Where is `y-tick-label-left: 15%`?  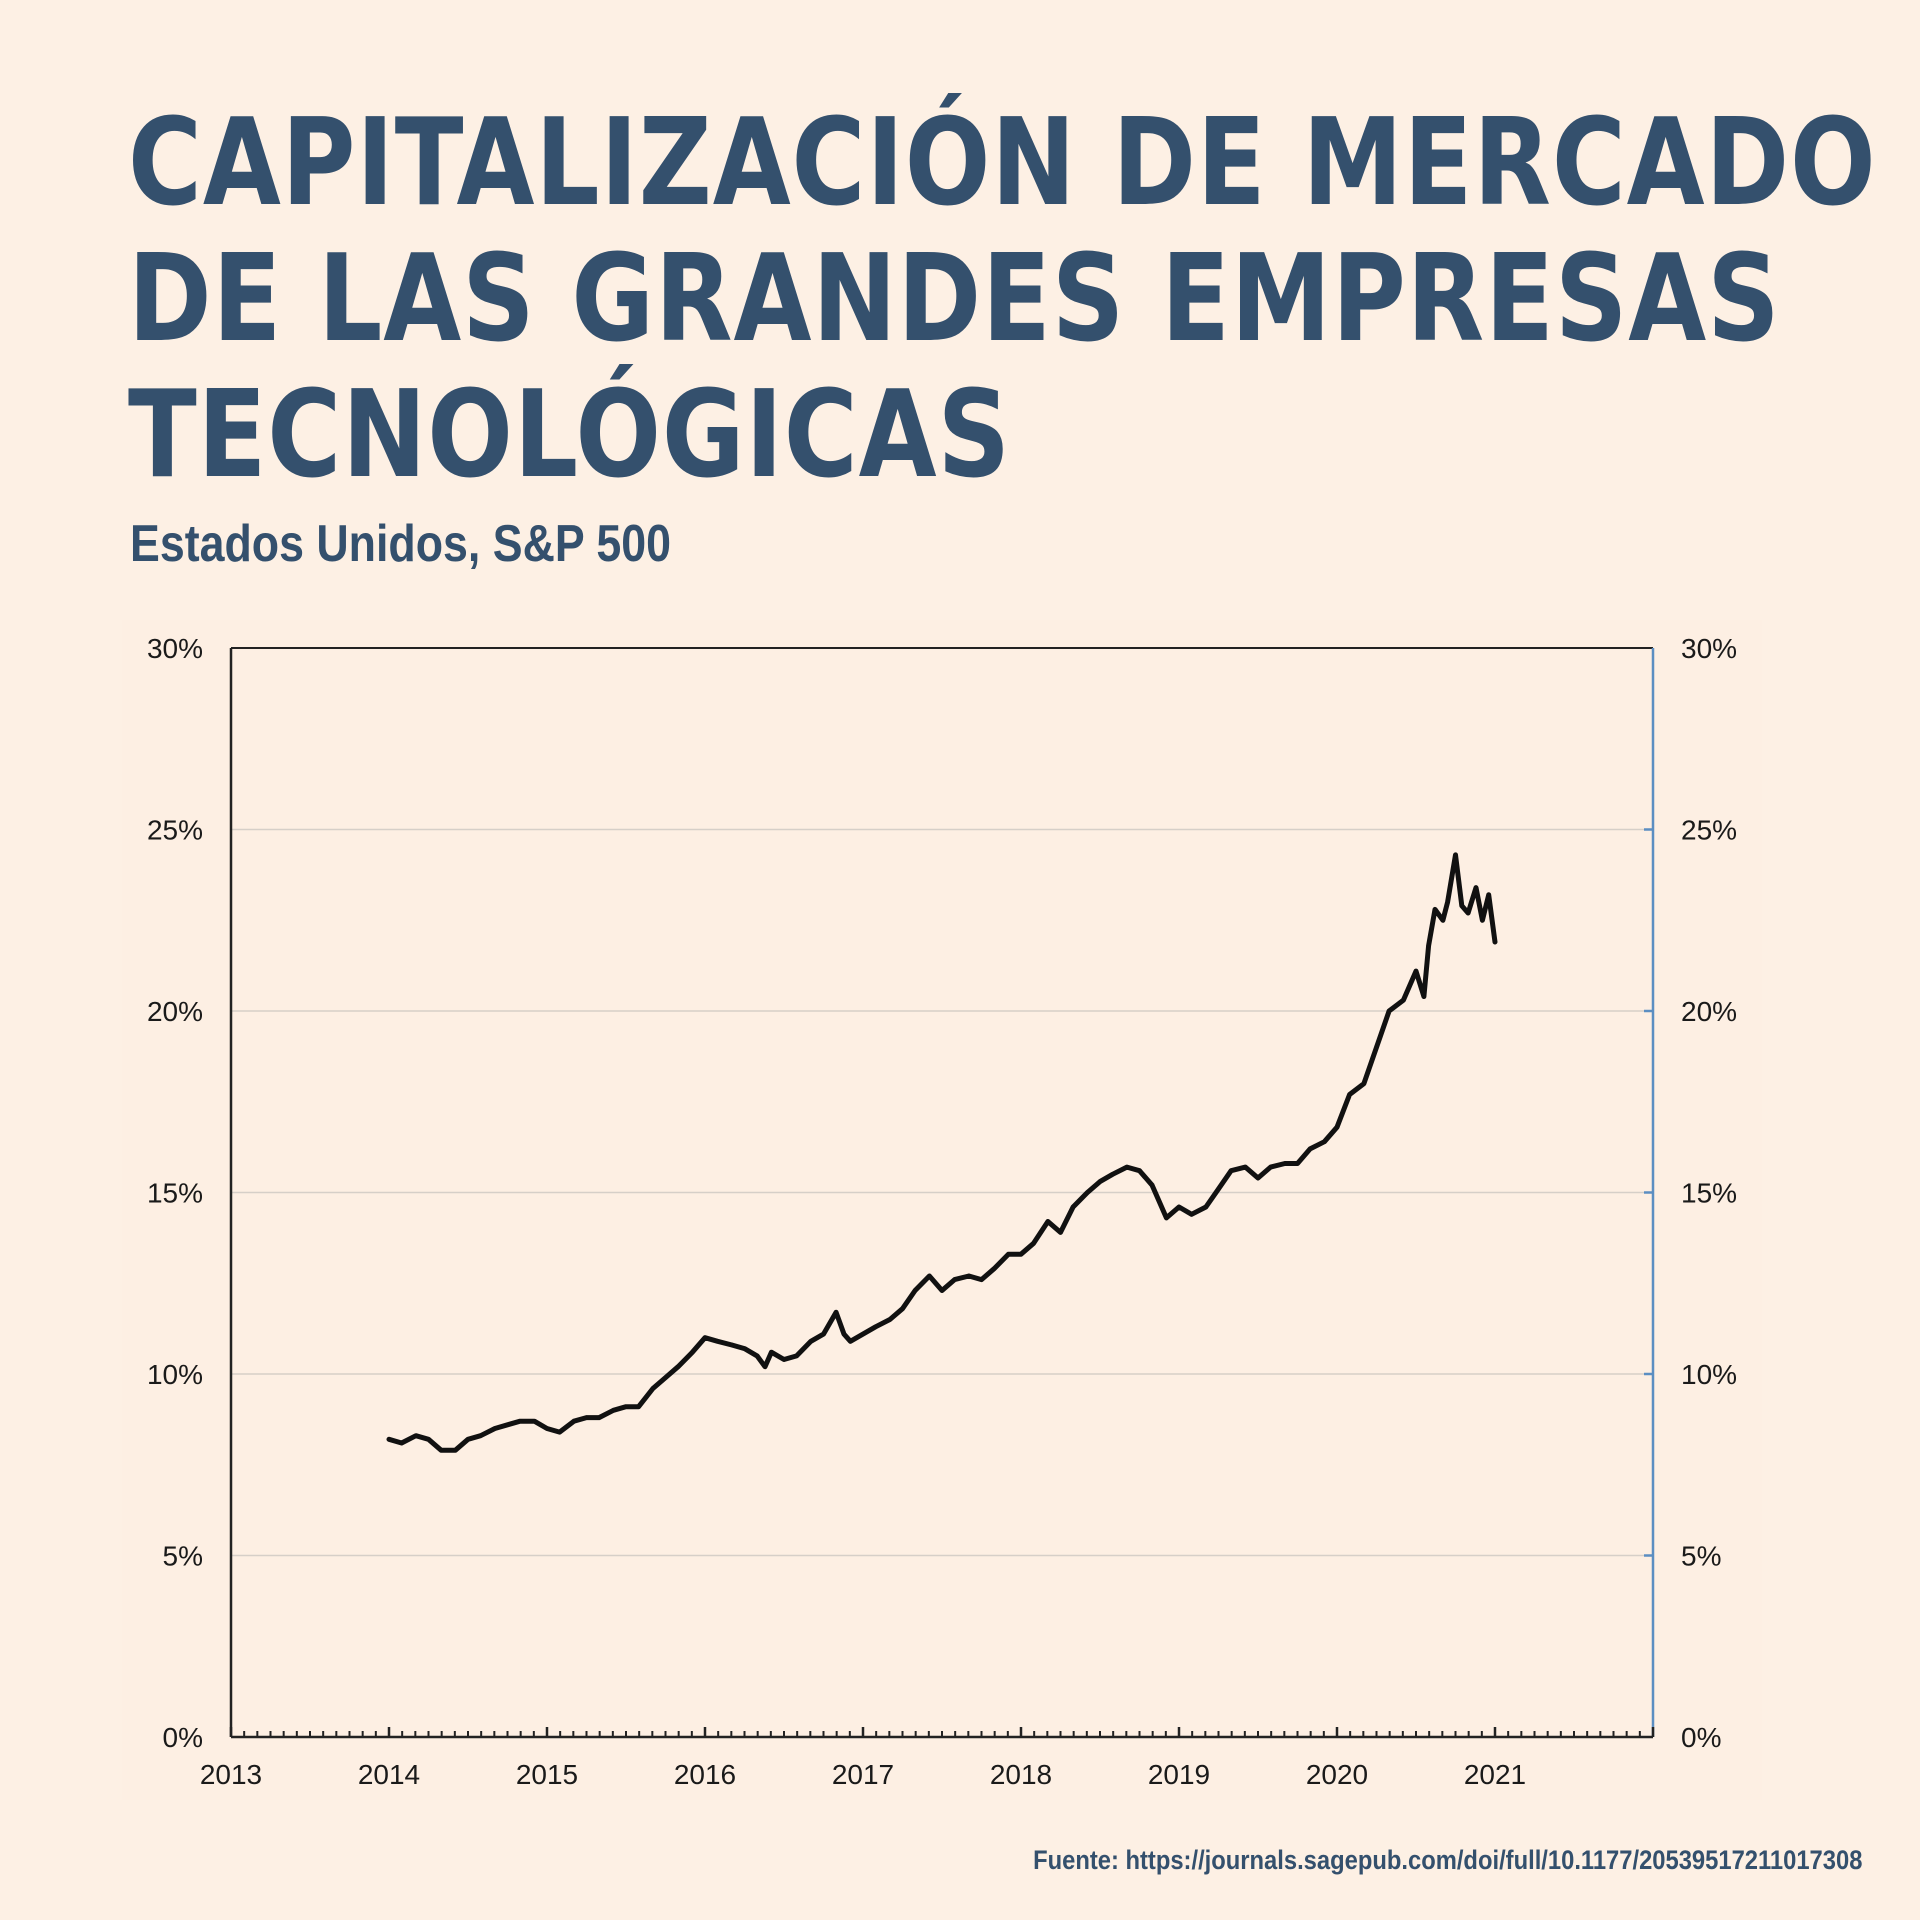
y-tick-label-left: 15% is located at coordinates (175, 1193).